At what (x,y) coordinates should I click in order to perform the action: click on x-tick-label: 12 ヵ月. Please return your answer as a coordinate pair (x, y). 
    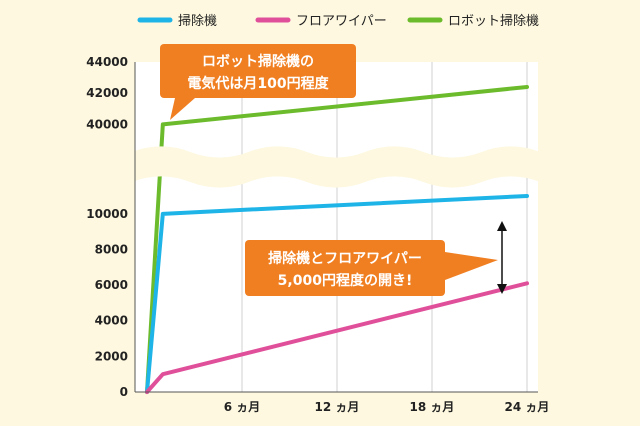
    Looking at the image, I should click on (337, 407).